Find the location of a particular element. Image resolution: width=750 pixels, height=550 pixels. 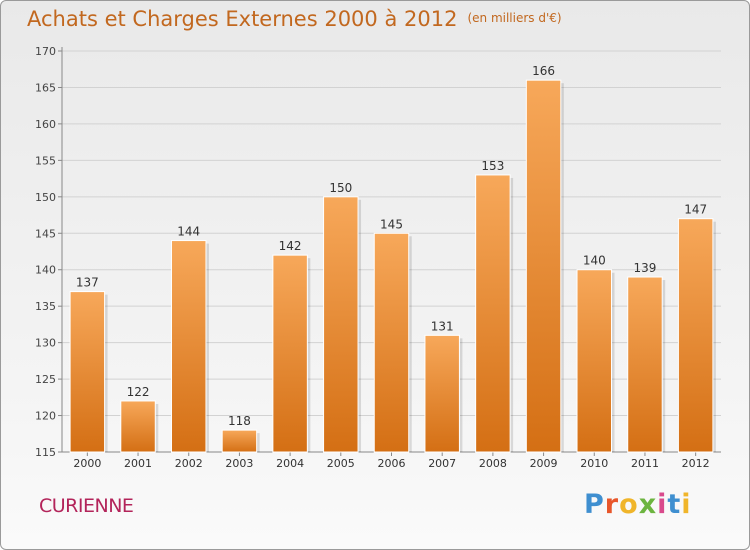

data-label: 139 is located at coordinates (645, 268).